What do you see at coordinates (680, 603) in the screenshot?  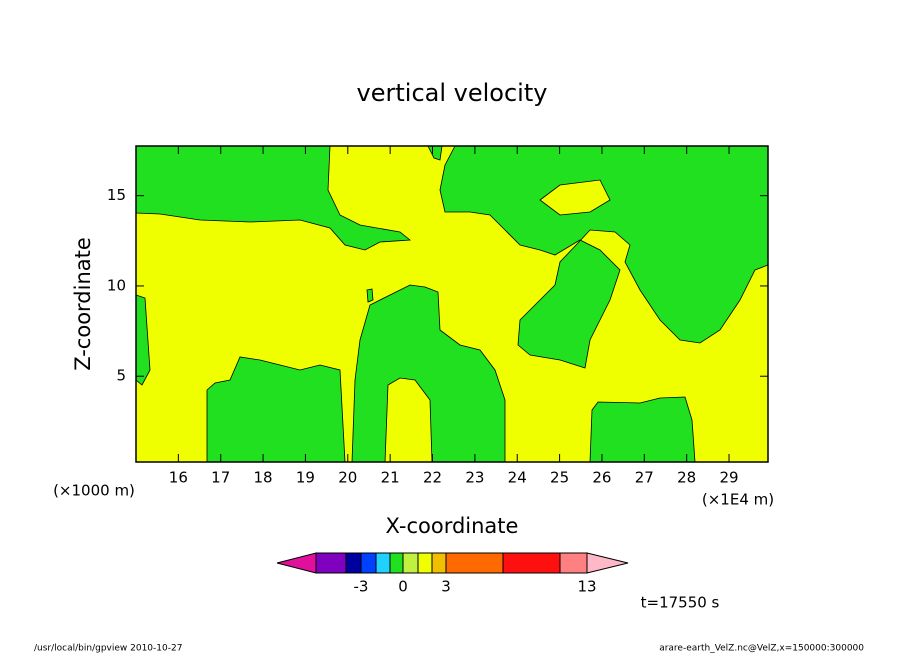 I see `annotation: t=17550 s` at bounding box center [680, 603].